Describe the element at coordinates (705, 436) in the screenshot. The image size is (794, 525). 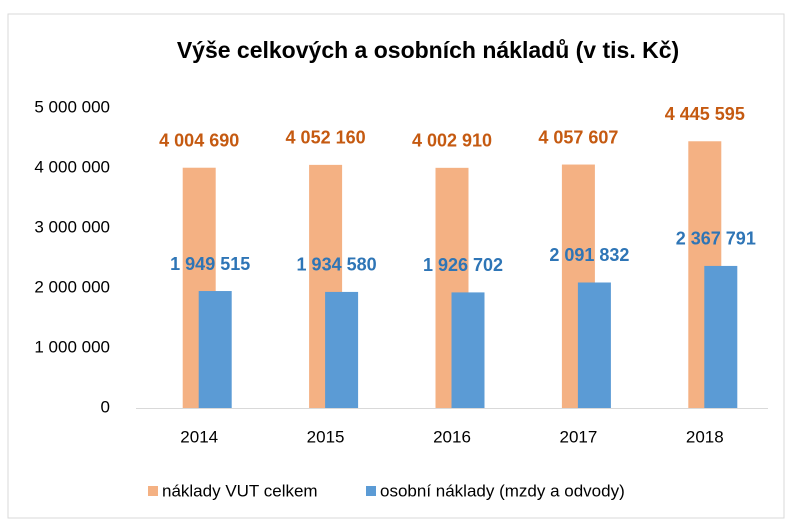
I see `x-tick-label: 2018` at that location.